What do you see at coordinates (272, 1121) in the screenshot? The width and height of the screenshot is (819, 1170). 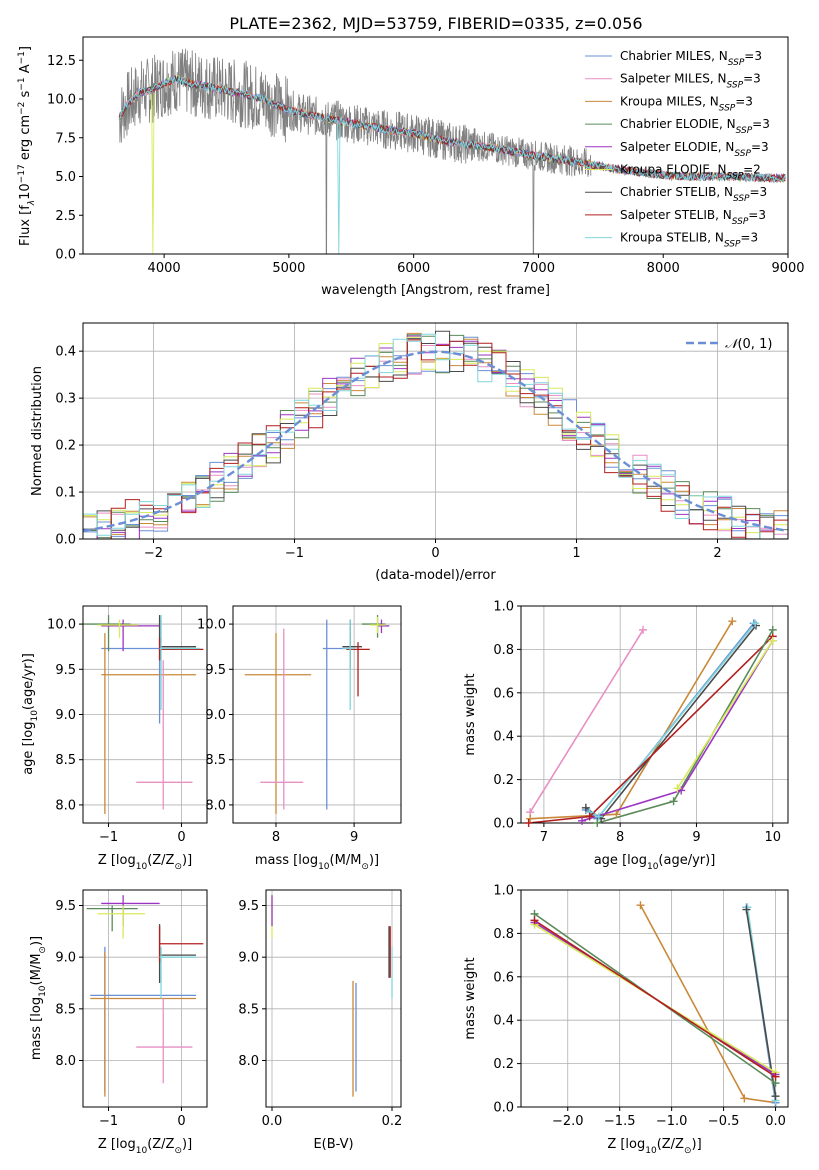 I see `x-tick-label: 0.0` at bounding box center [272, 1121].